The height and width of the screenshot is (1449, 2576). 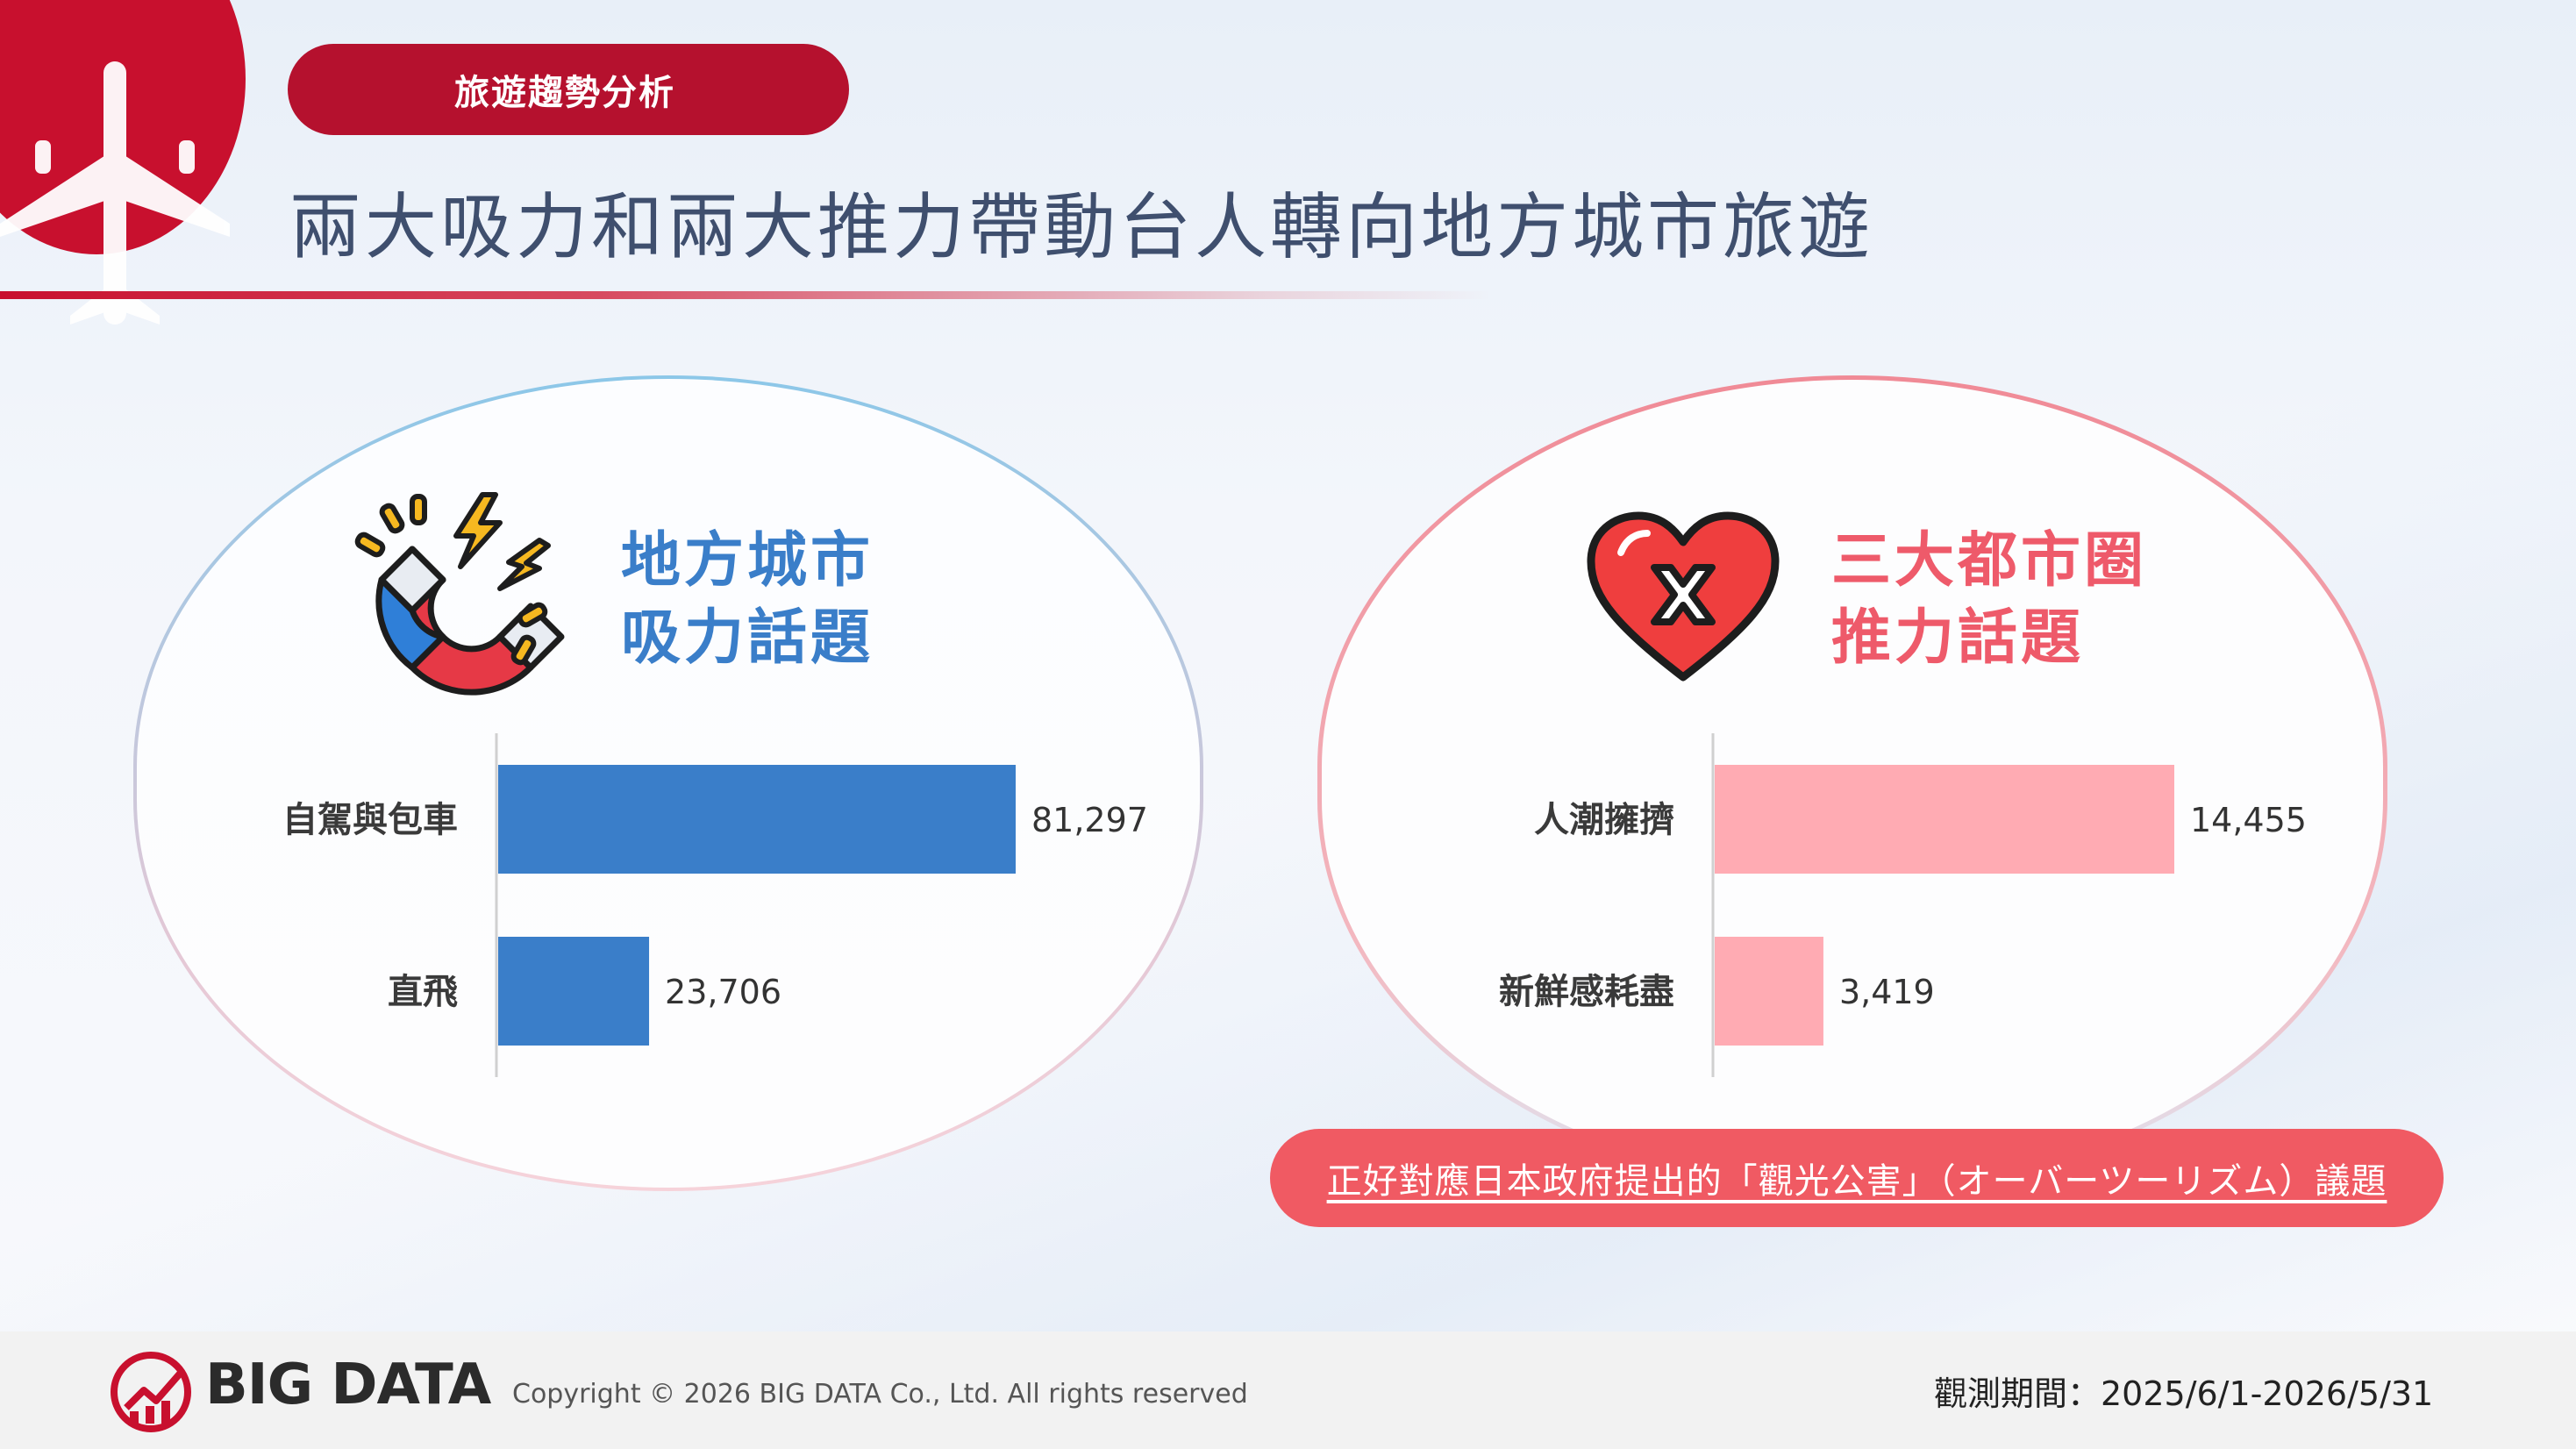 What do you see at coordinates (569, 89) in the screenshot?
I see `section-tag: 旅遊趨勢分析` at bounding box center [569, 89].